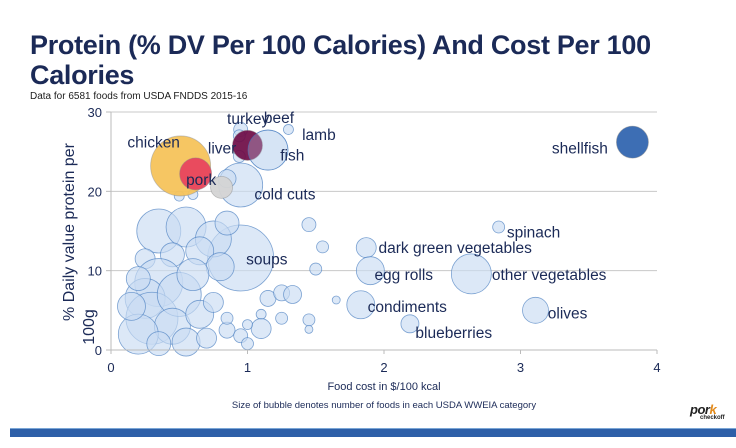 The width and height of the screenshot is (736, 448). Describe the element at coordinates (373, 432) in the screenshot. I see `footer-bar` at that location.